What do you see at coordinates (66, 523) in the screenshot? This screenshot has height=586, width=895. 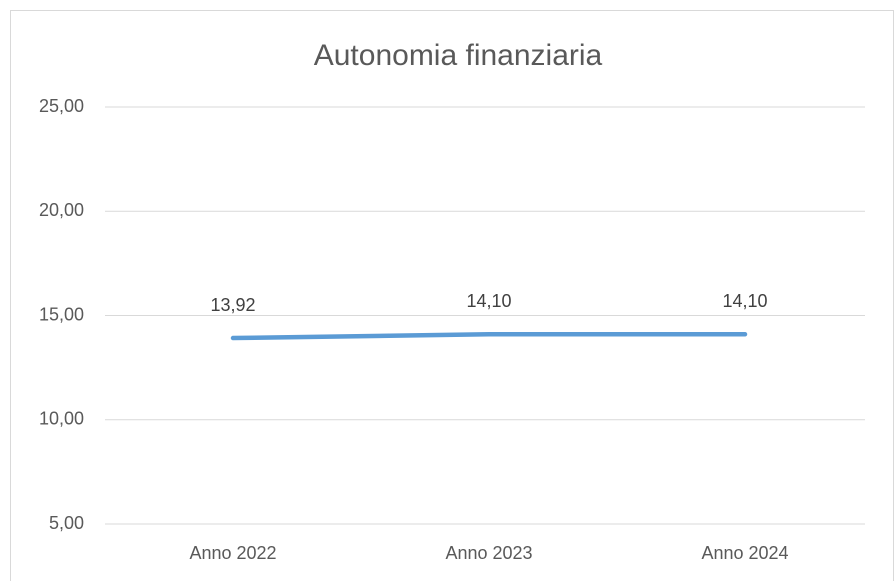 I see `y-tick-label: 5,00` at bounding box center [66, 523].